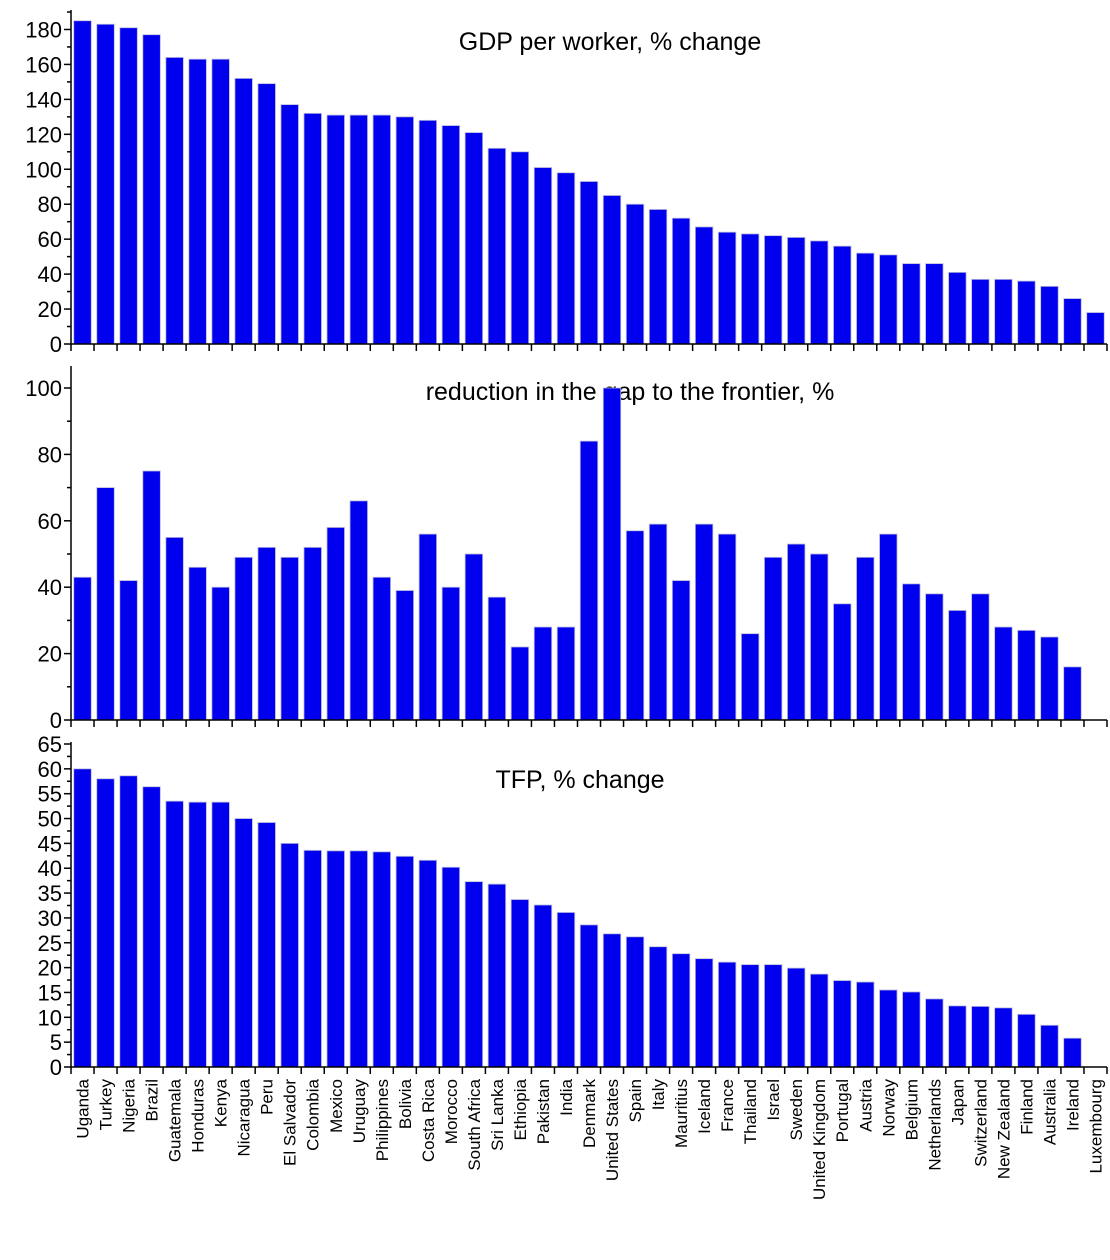  What do you see at coordinates (566, 1096) in the screenshot?
I see `category-label: India` at bounding box center [566, 1096].